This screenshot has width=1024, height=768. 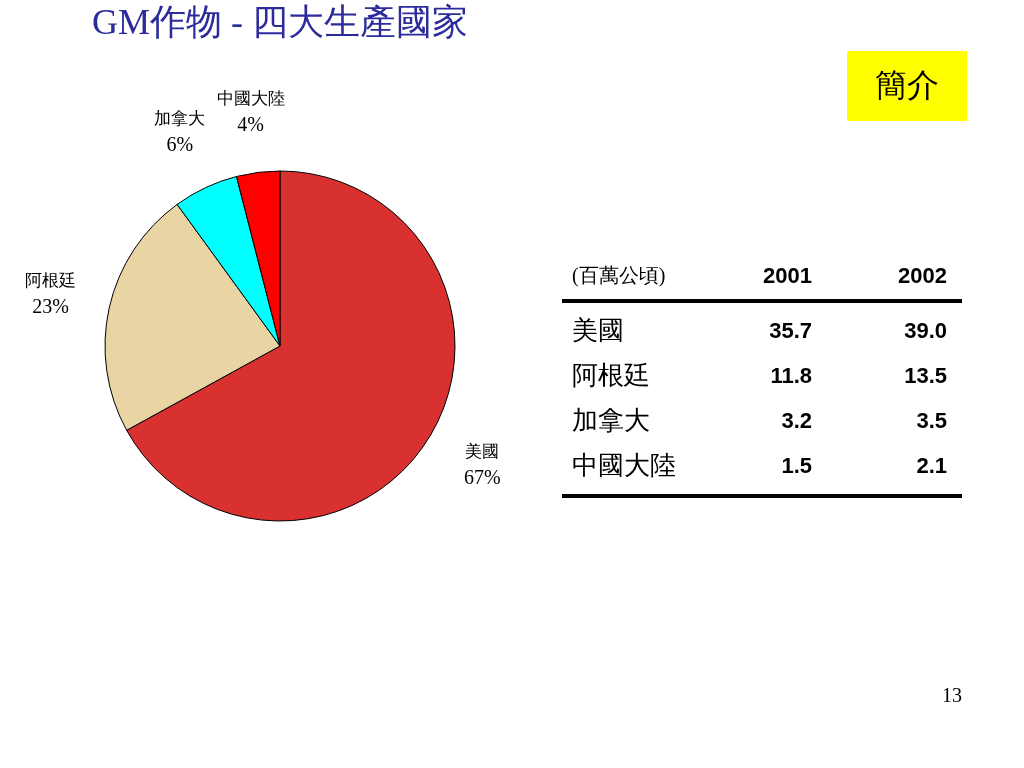 What do you see at coordinates (611, 375) in the screenshot?
I see `text: 阿根廷` at bounding box center [611, 375].